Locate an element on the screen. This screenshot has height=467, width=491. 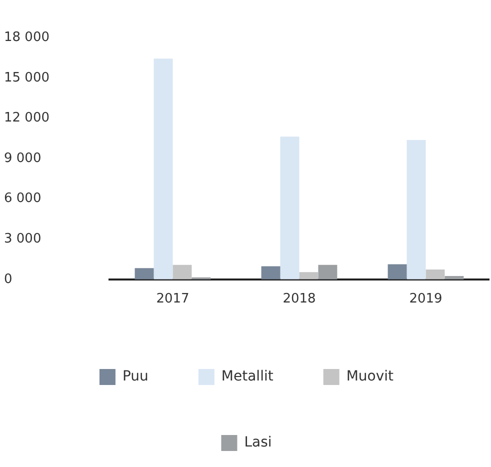
y-tick-label: 3 000 is located at coordinates (23, 239).